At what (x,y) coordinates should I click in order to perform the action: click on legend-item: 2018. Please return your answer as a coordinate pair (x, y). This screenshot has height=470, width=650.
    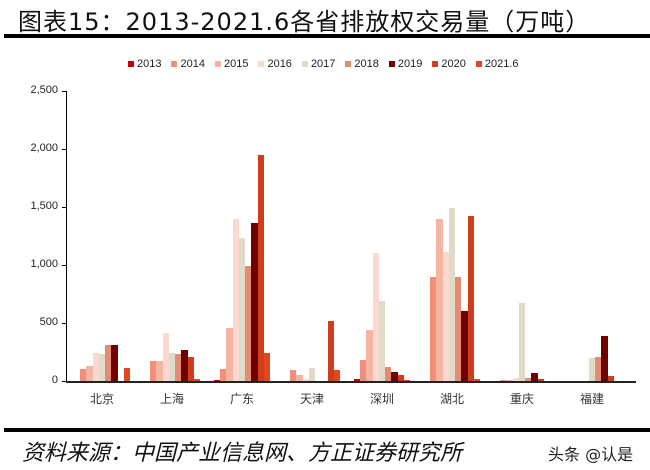
    Looking at the image, I should click on (362, 64).